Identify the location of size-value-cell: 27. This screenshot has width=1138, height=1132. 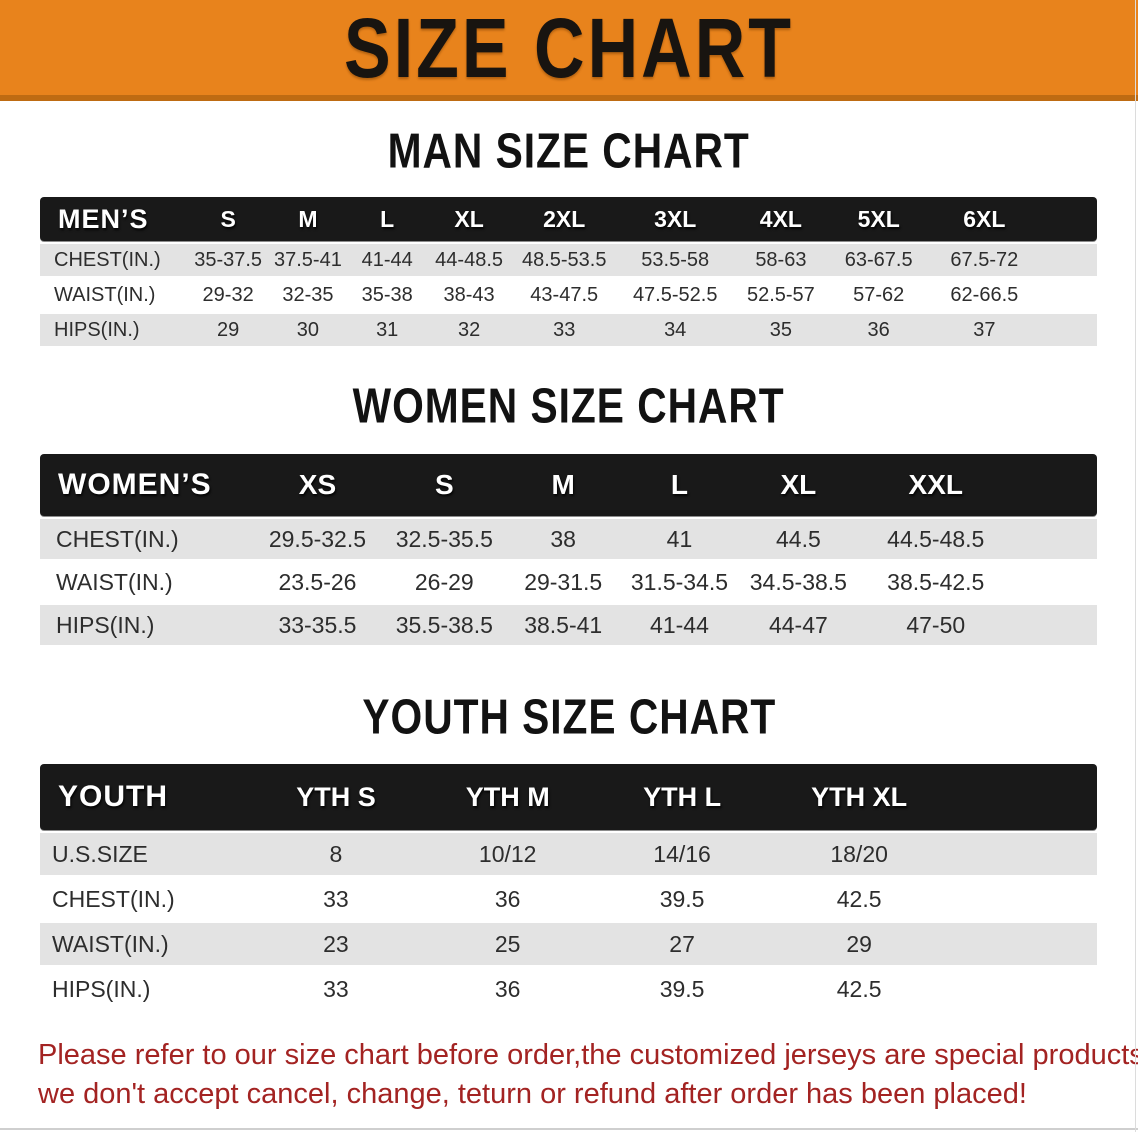
(682, 943).